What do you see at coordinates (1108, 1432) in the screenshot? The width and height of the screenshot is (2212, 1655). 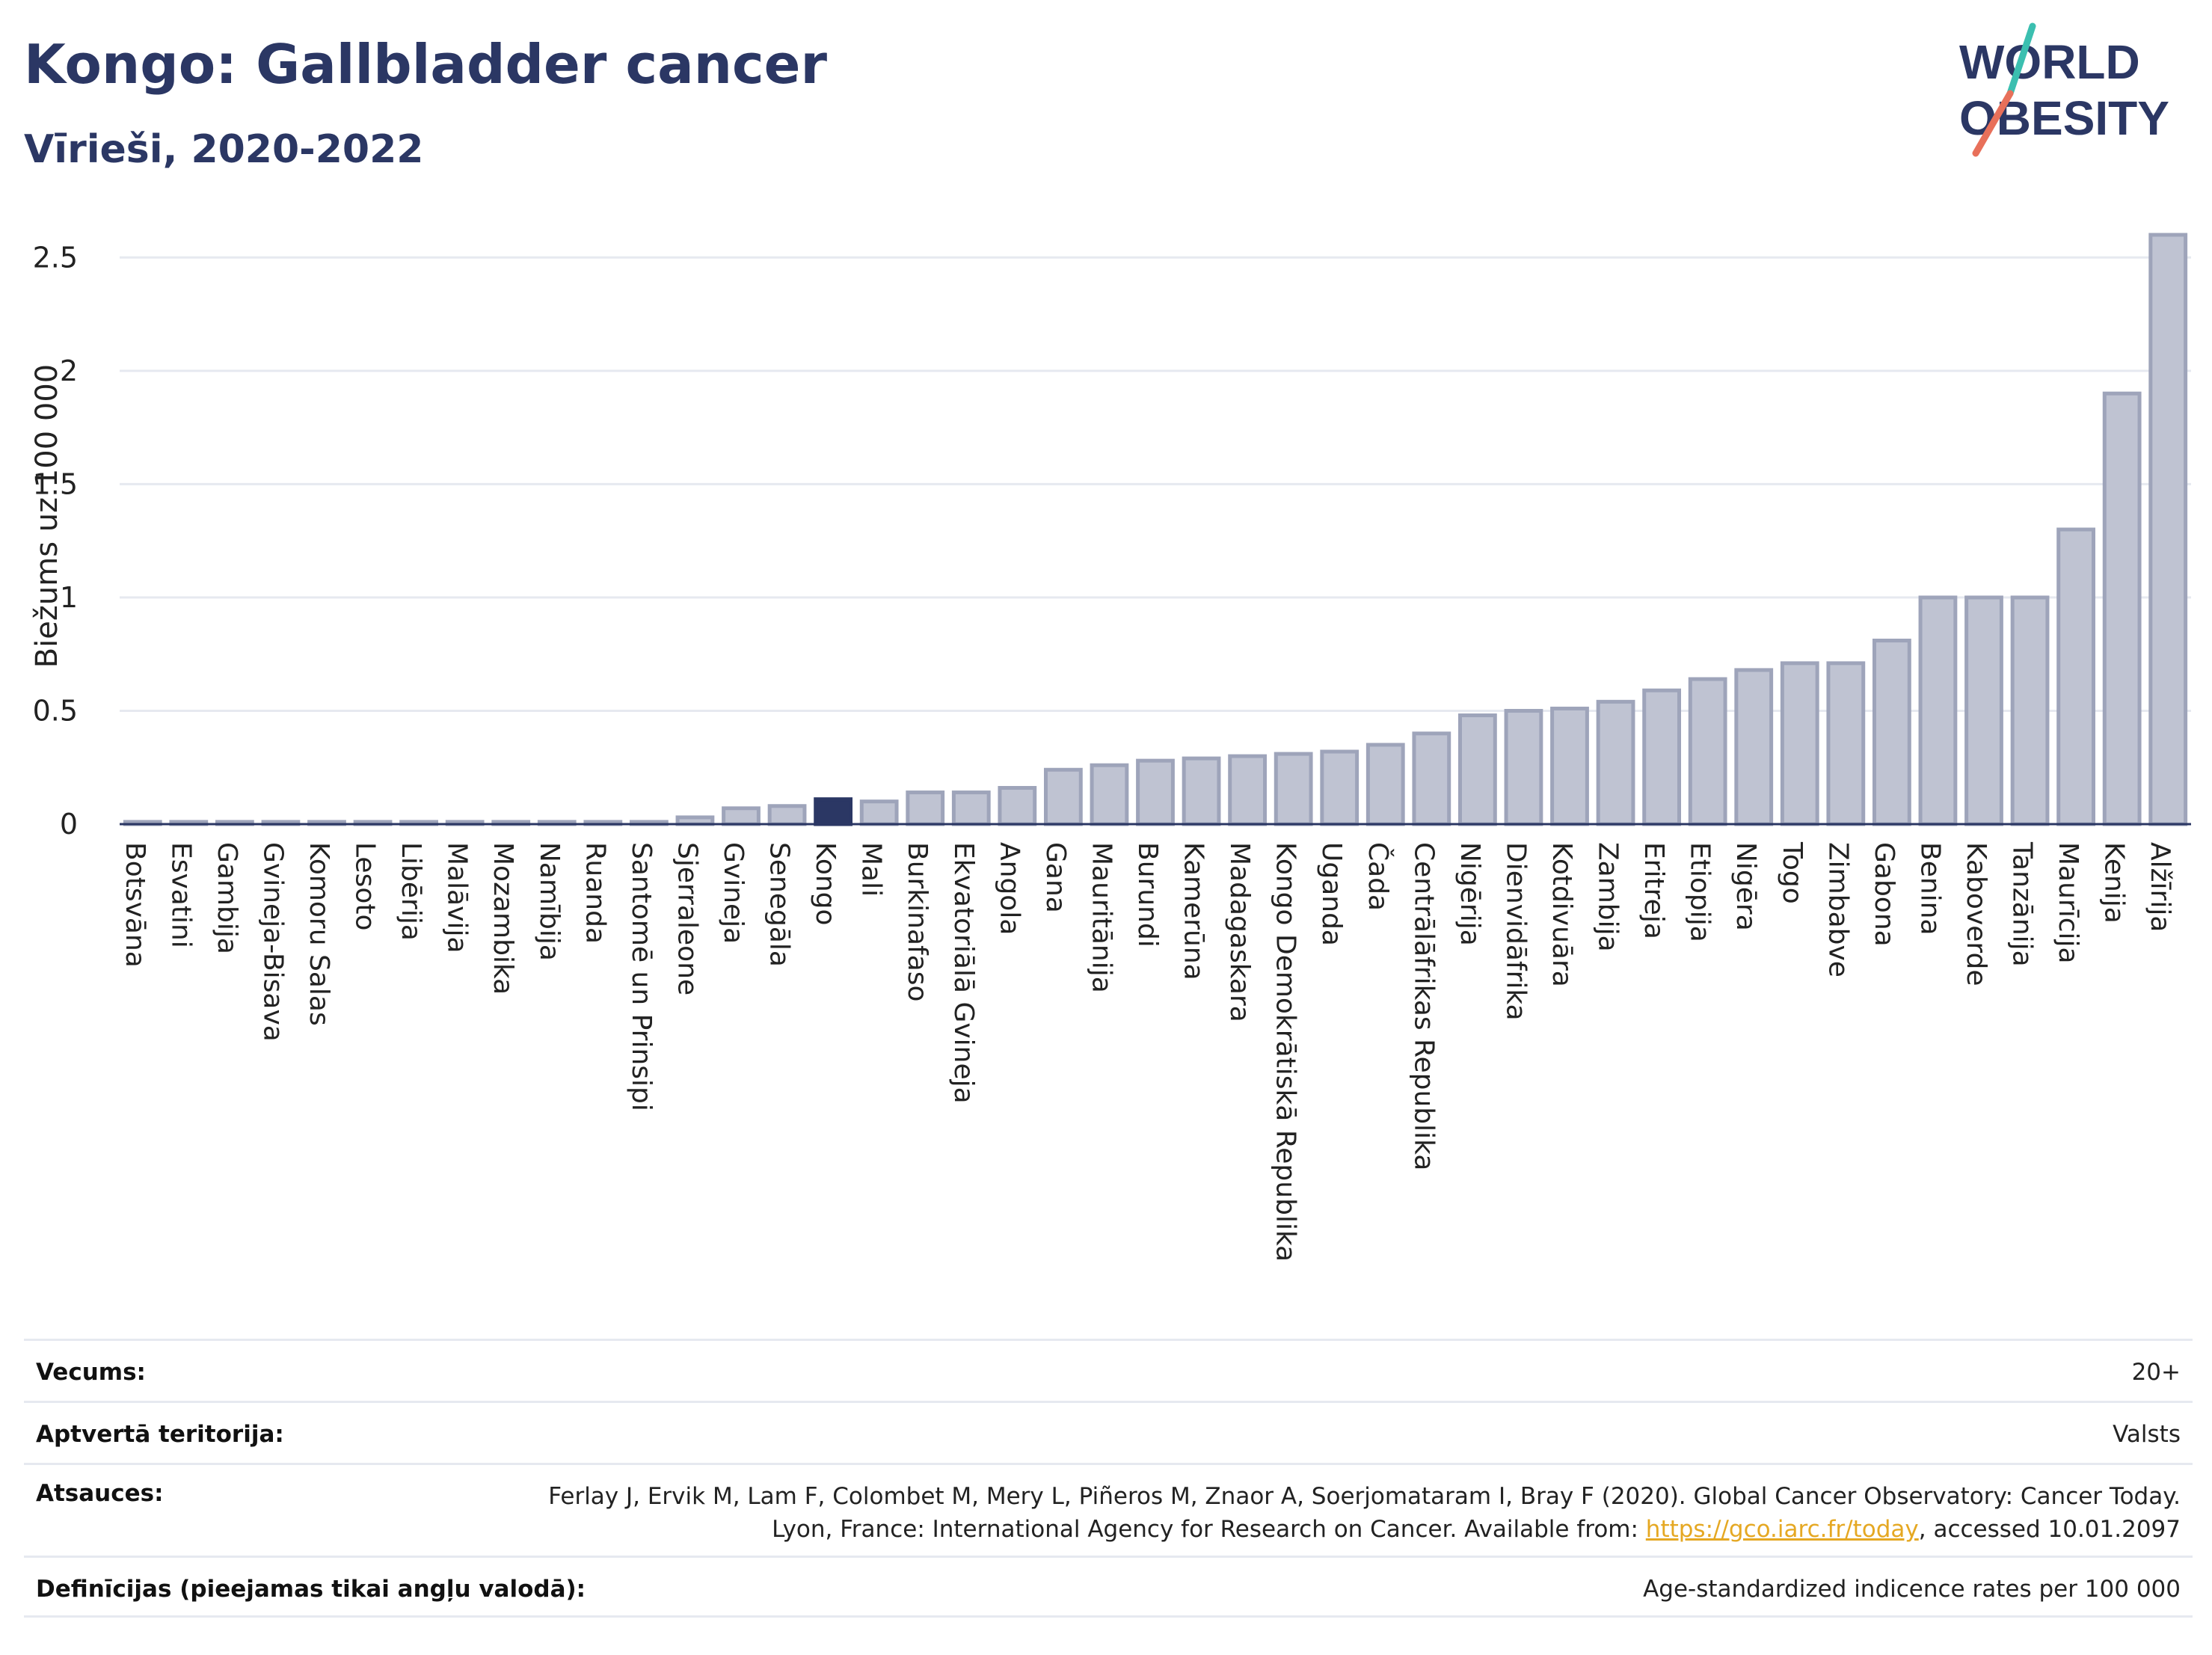 I see `info-row-territory: Aptvertā teritorija: Valsts` at bounding box center [1108, 1432].